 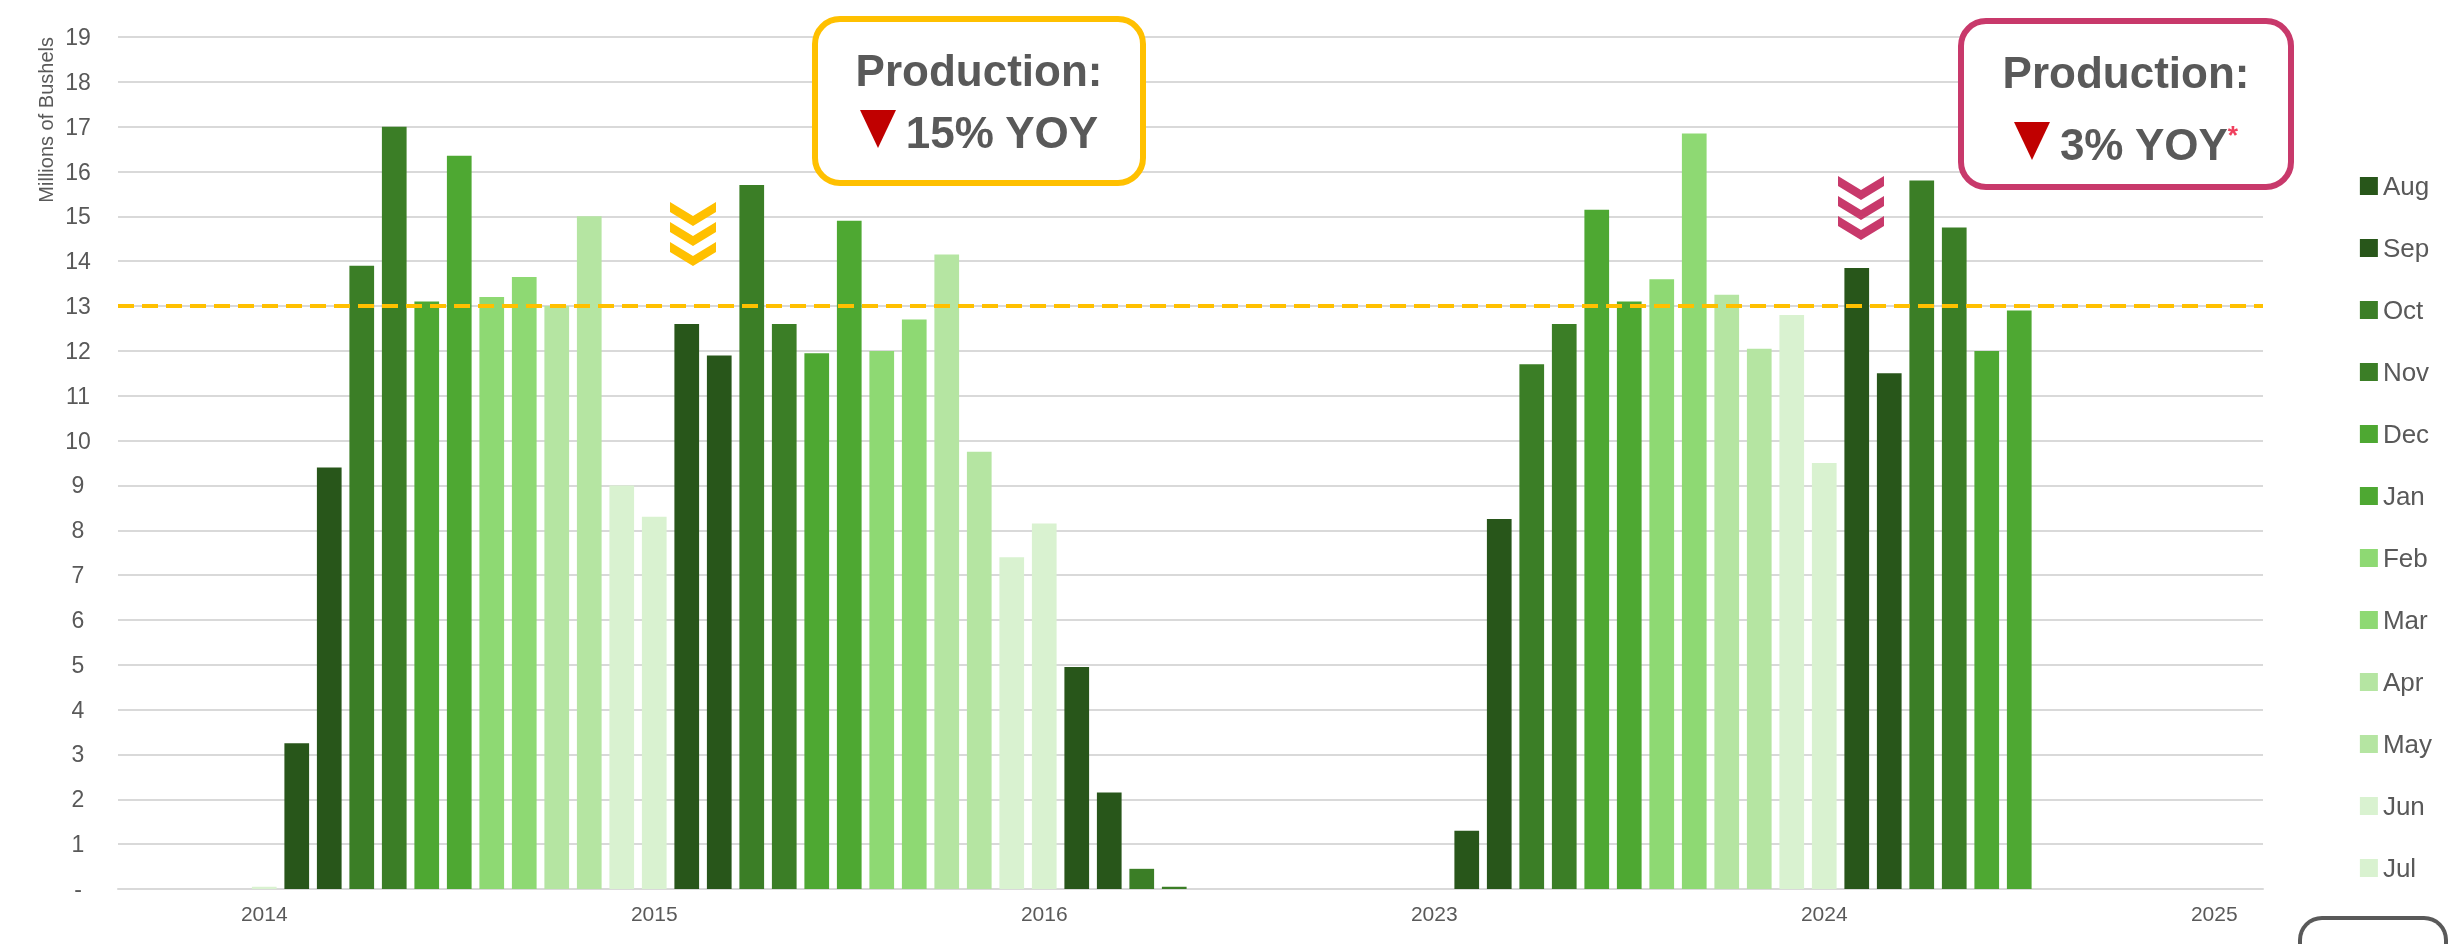 What do you see at coordinates (78, 709) in the screenshot?
I see `y-tick-label: 4` at bounding box center [78, 709].